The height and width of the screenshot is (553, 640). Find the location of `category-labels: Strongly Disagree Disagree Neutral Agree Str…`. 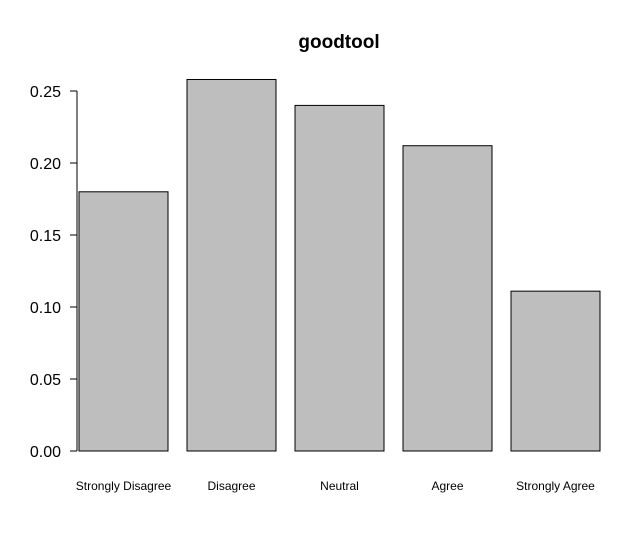

category-labels: Strongly Disagree Disagree Neutral Agree Str… is located at coordinates (335, 486).